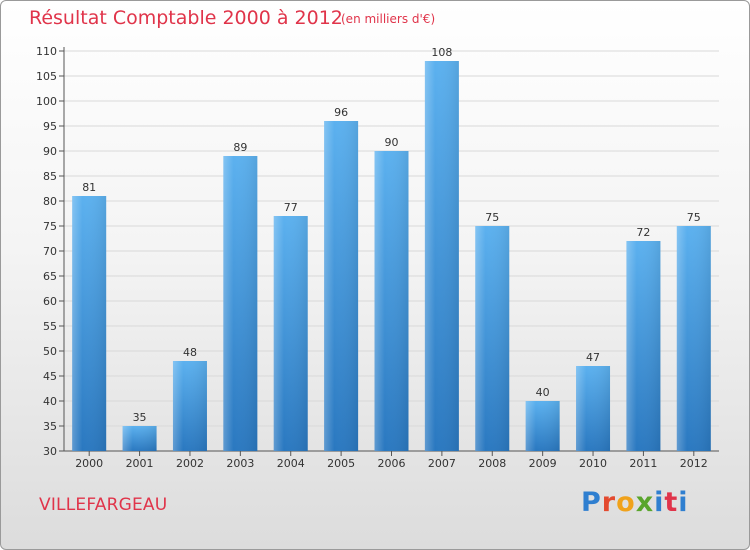 The height and width of the screenshot is (550, 750). I want to click on bar-shine-2002, so click(189, 406).